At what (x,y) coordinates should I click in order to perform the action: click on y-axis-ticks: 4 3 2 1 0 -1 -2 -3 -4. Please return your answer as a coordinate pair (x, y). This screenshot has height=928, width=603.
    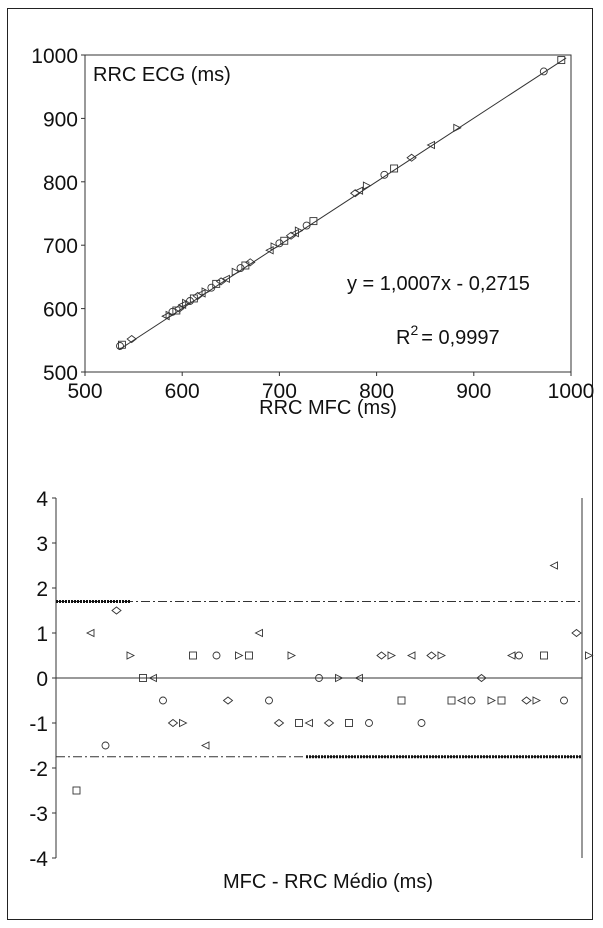
    Looking at the image, I should click on (42, 679).